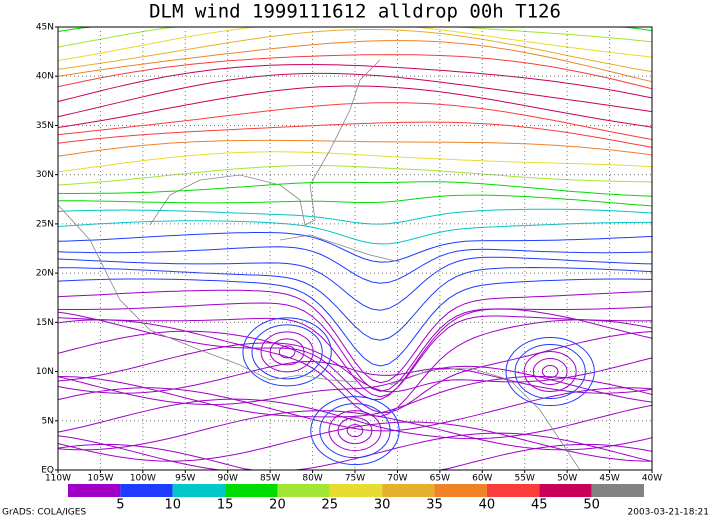  Describe the element at coordinates (45, 372) in the screenshot. I see `lat-label: 10N` at that location.